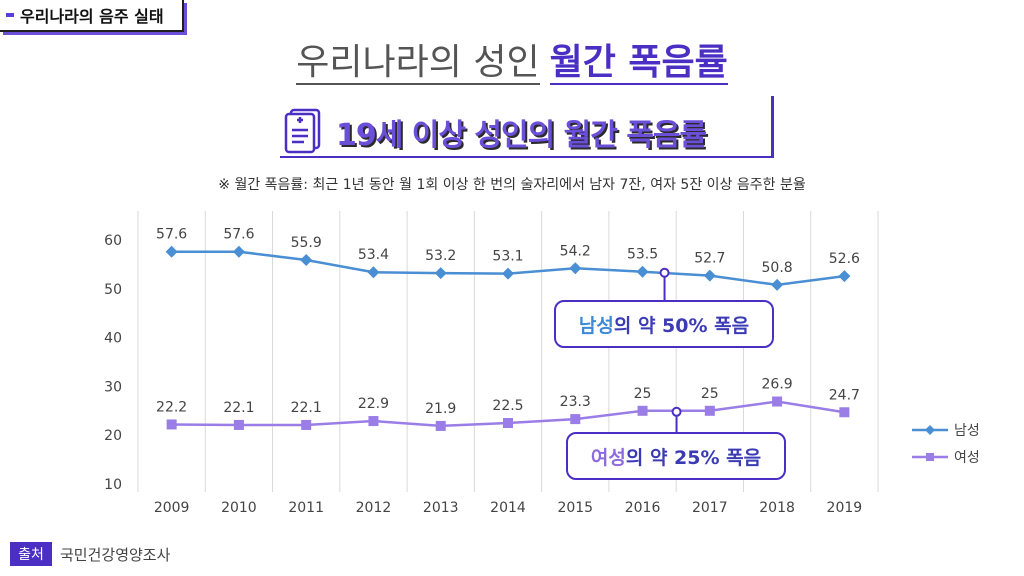 This screenshot has height=576, width=1024. I want to click on data-label: 54.2, so click(575, 251).